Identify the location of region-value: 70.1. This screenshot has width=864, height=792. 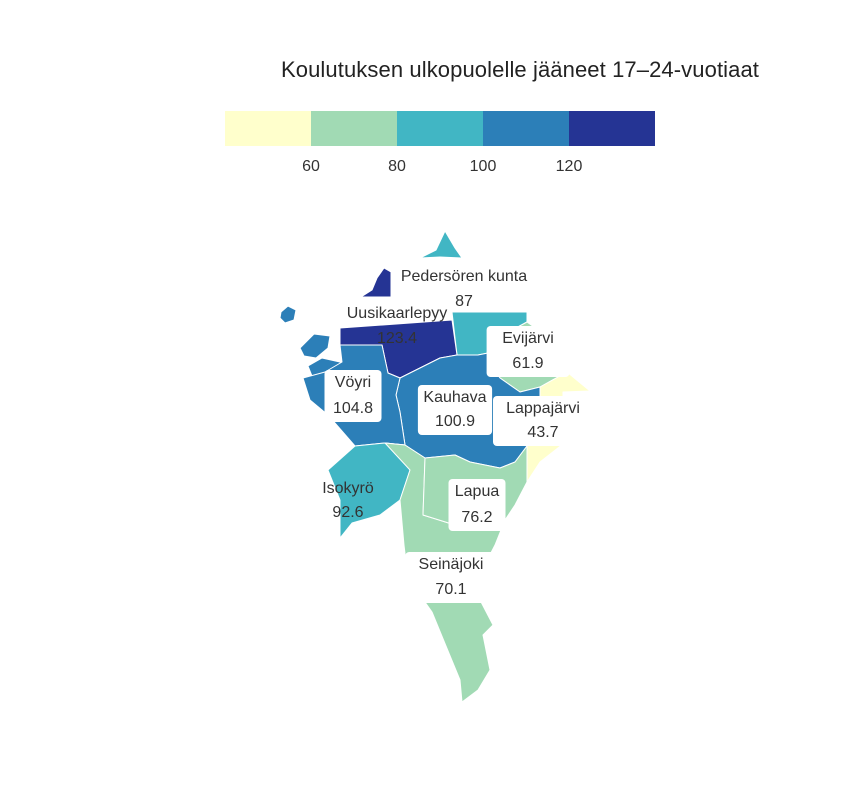
(450, 589).